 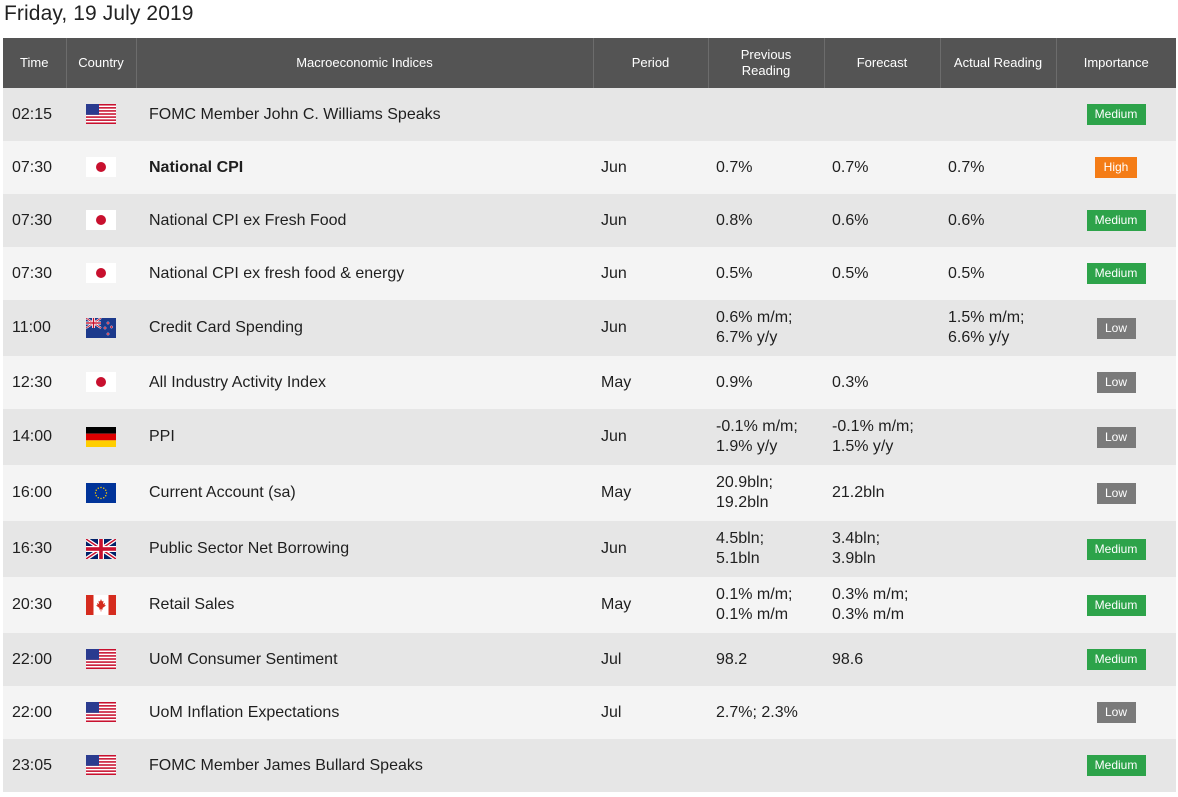 What do you see at coordinates (364, 659) in the screenshot?
I see `indicator-cell: UoM Consumer Sentiment` at bounding box center [364, 659].